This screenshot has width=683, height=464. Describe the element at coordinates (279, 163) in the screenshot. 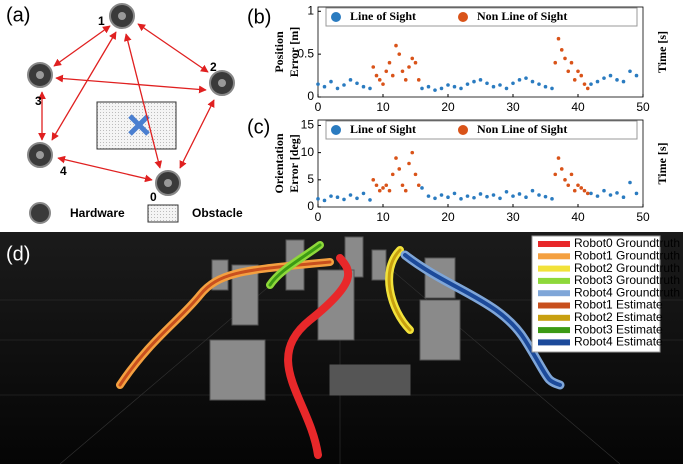

I see `y-axis-label: Orientation` at that location.